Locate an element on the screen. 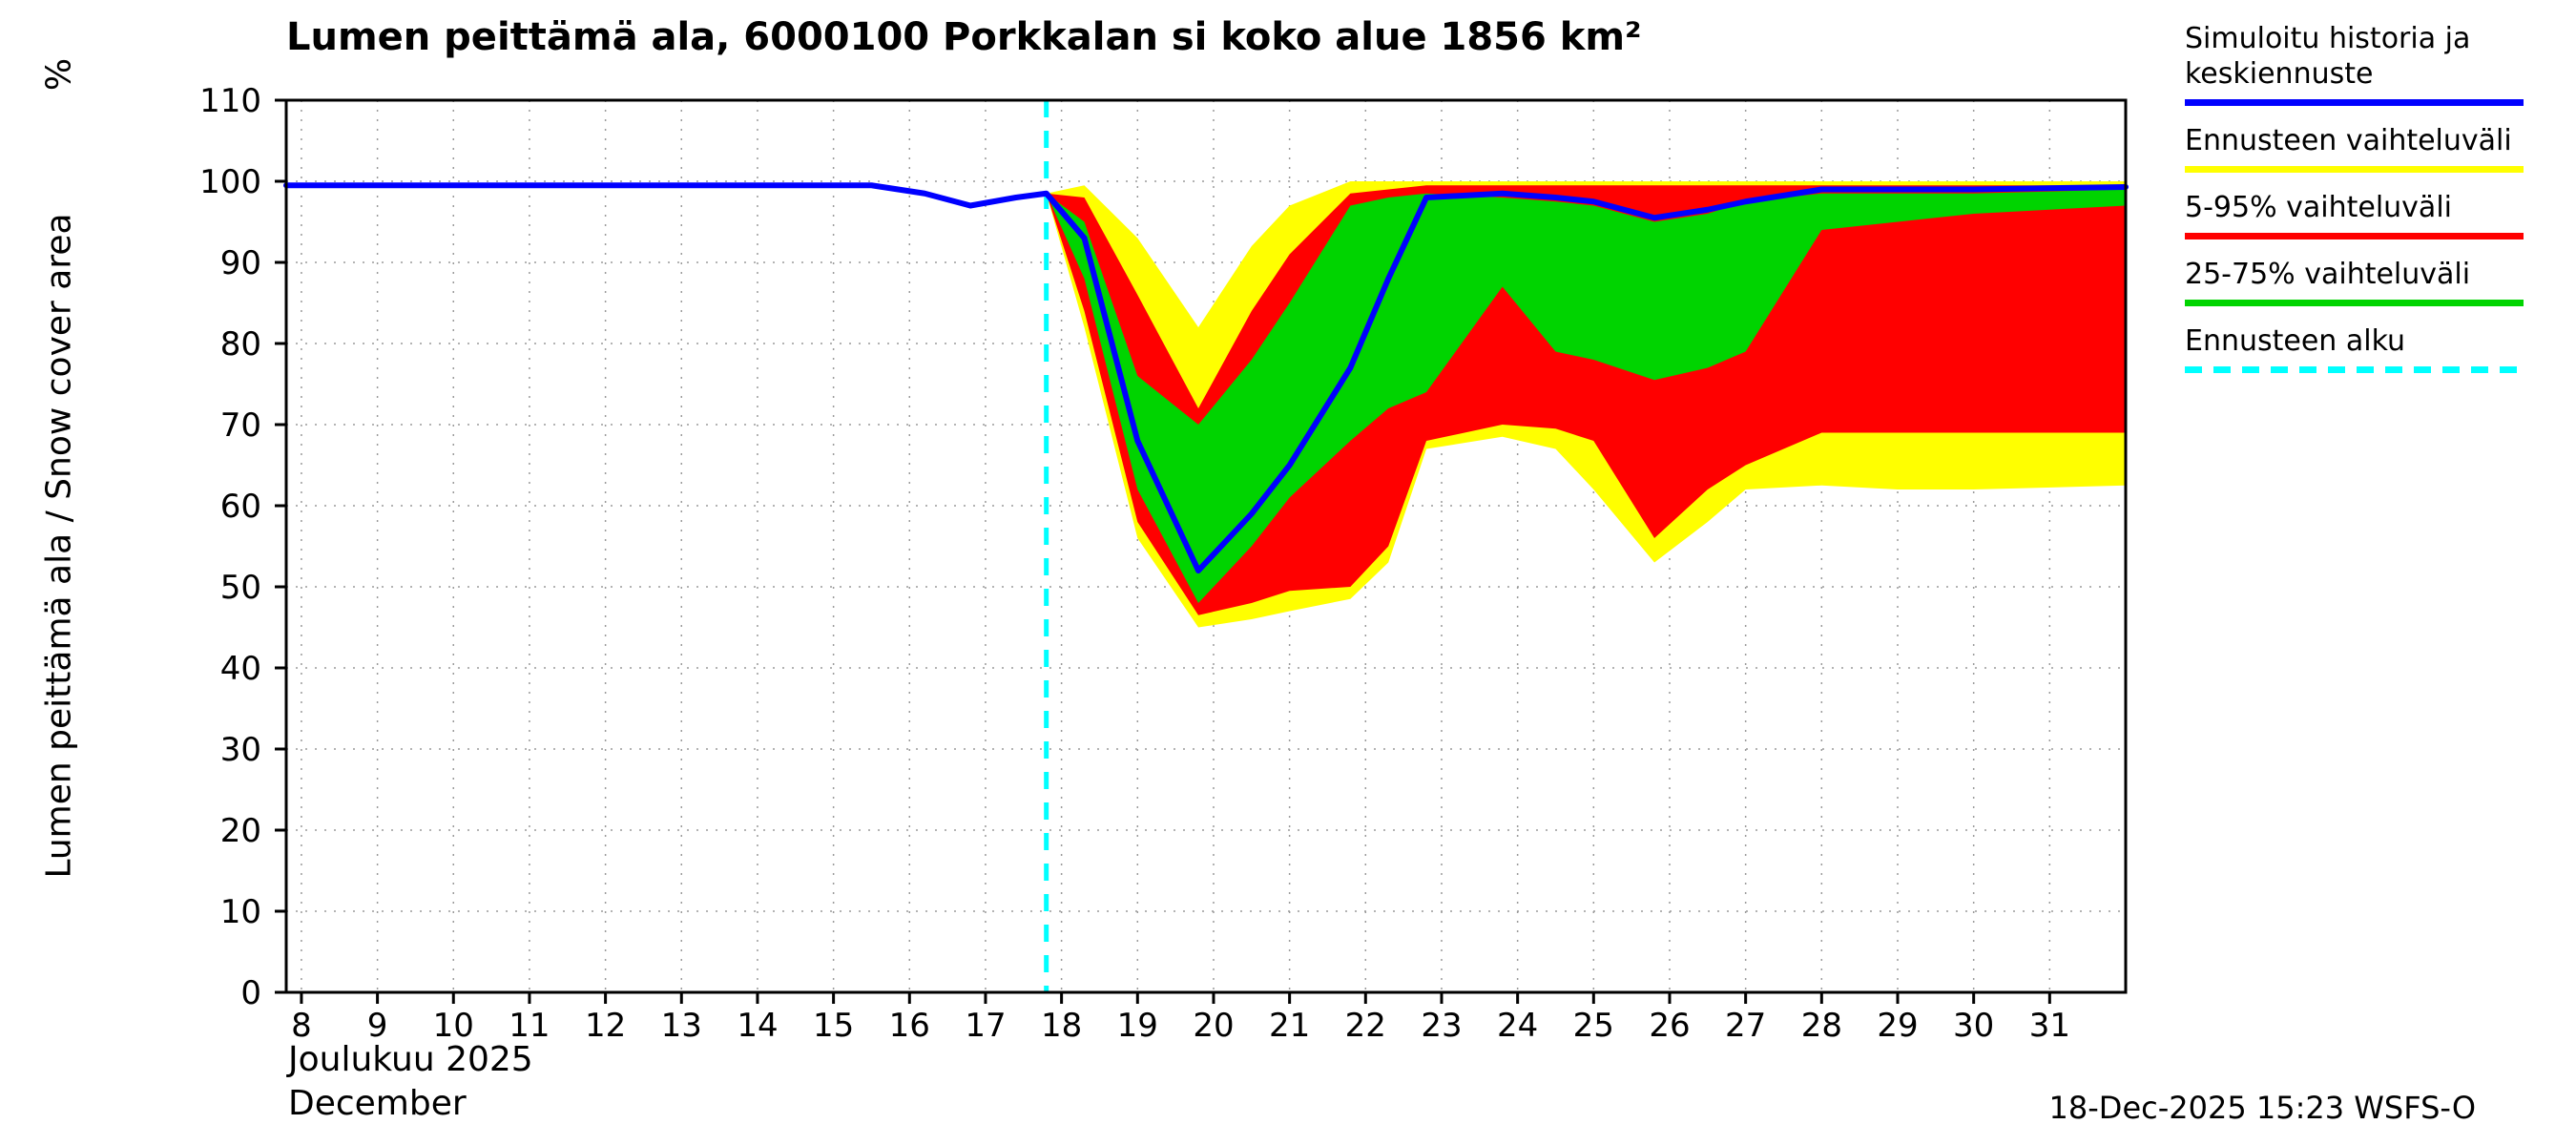 This screenshot has width=2576, height=1145. x-tick-label: 25 is located at coordinates (1593, 1026).